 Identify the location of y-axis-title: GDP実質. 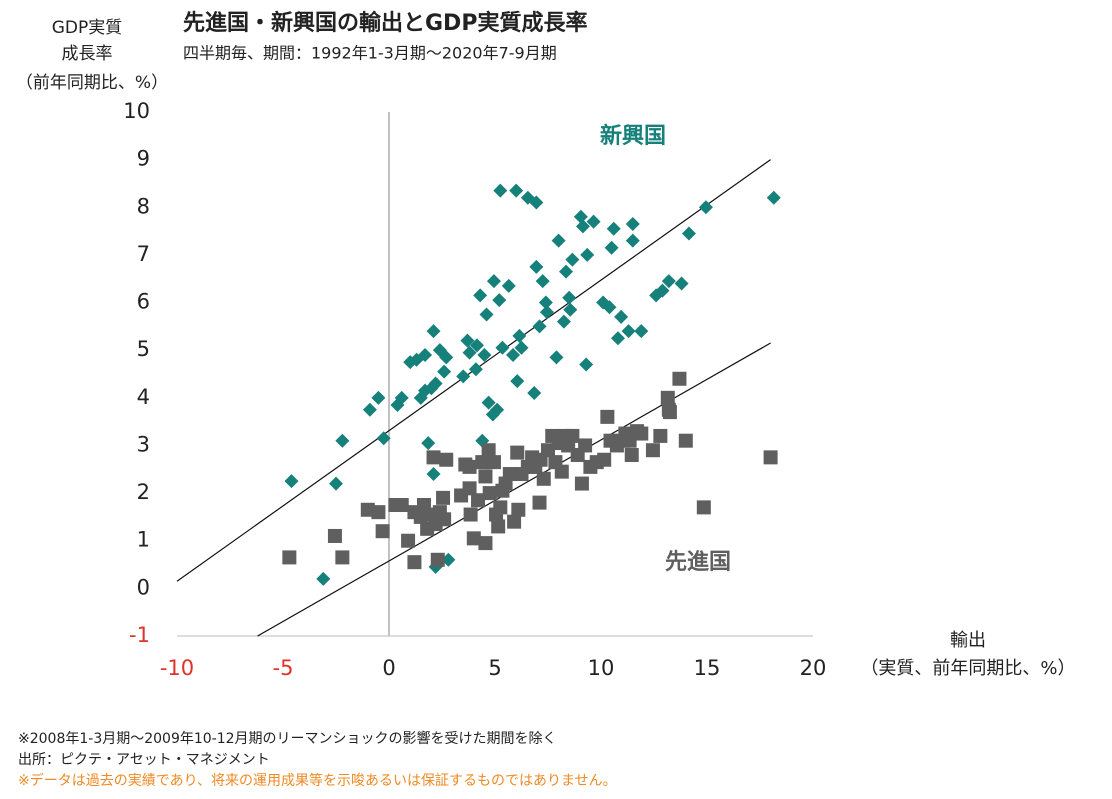
(87, 28).